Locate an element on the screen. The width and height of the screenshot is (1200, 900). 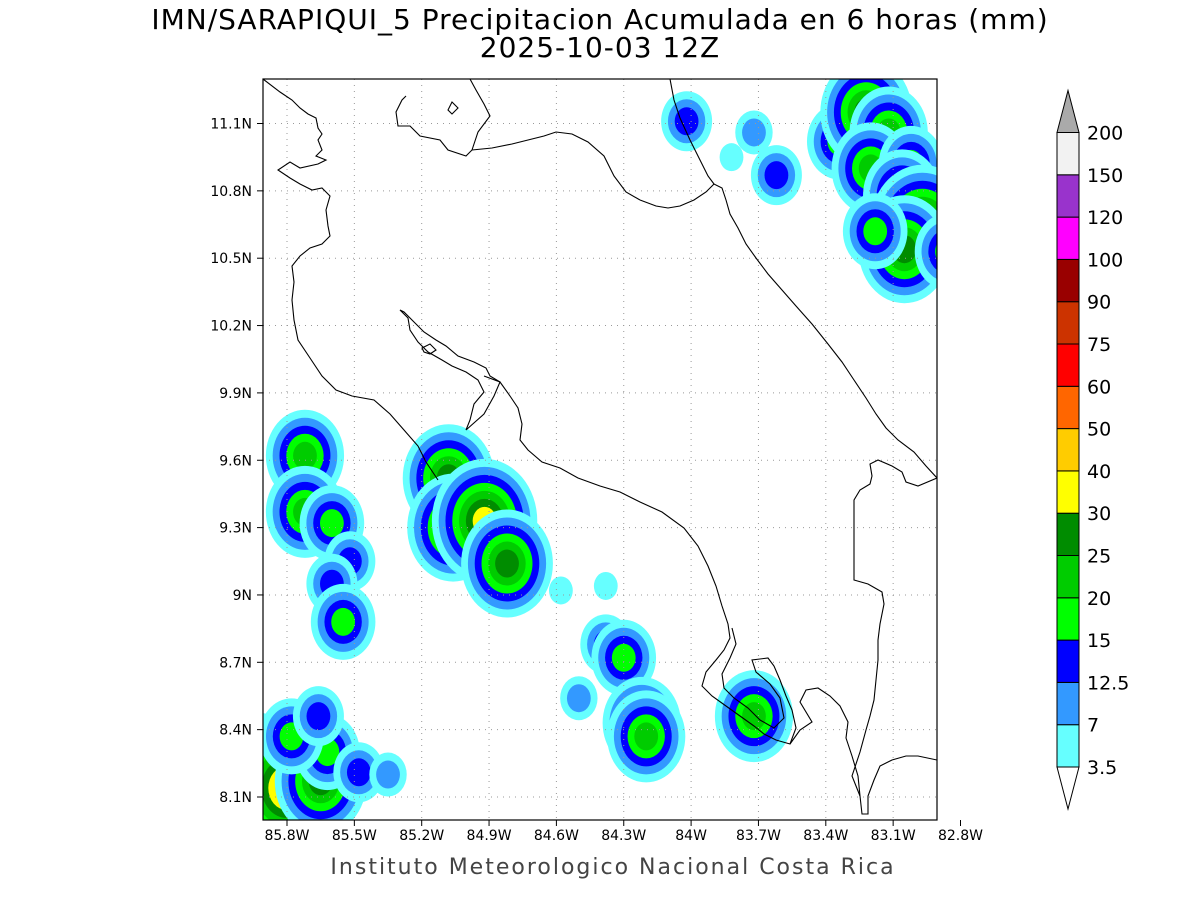
colorbar-label: 100 is located at coordinates (1105, 260).